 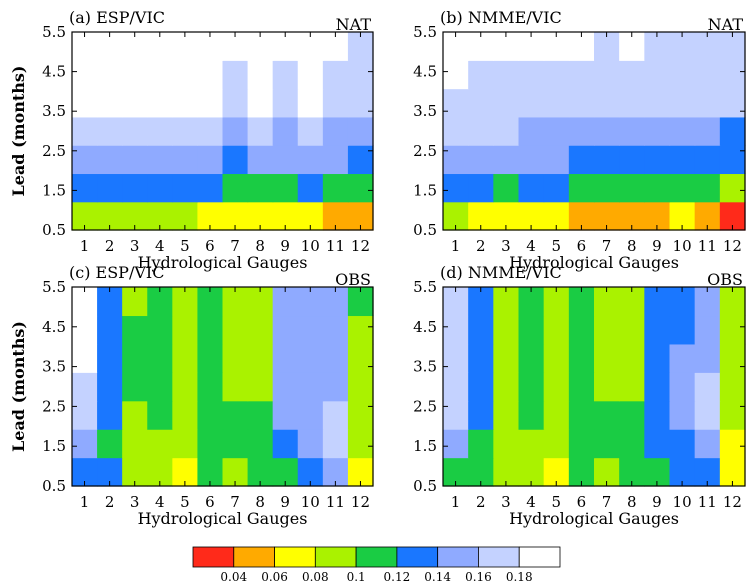 I want to click on x-tick-label: 5, so click(x=185, y=502).